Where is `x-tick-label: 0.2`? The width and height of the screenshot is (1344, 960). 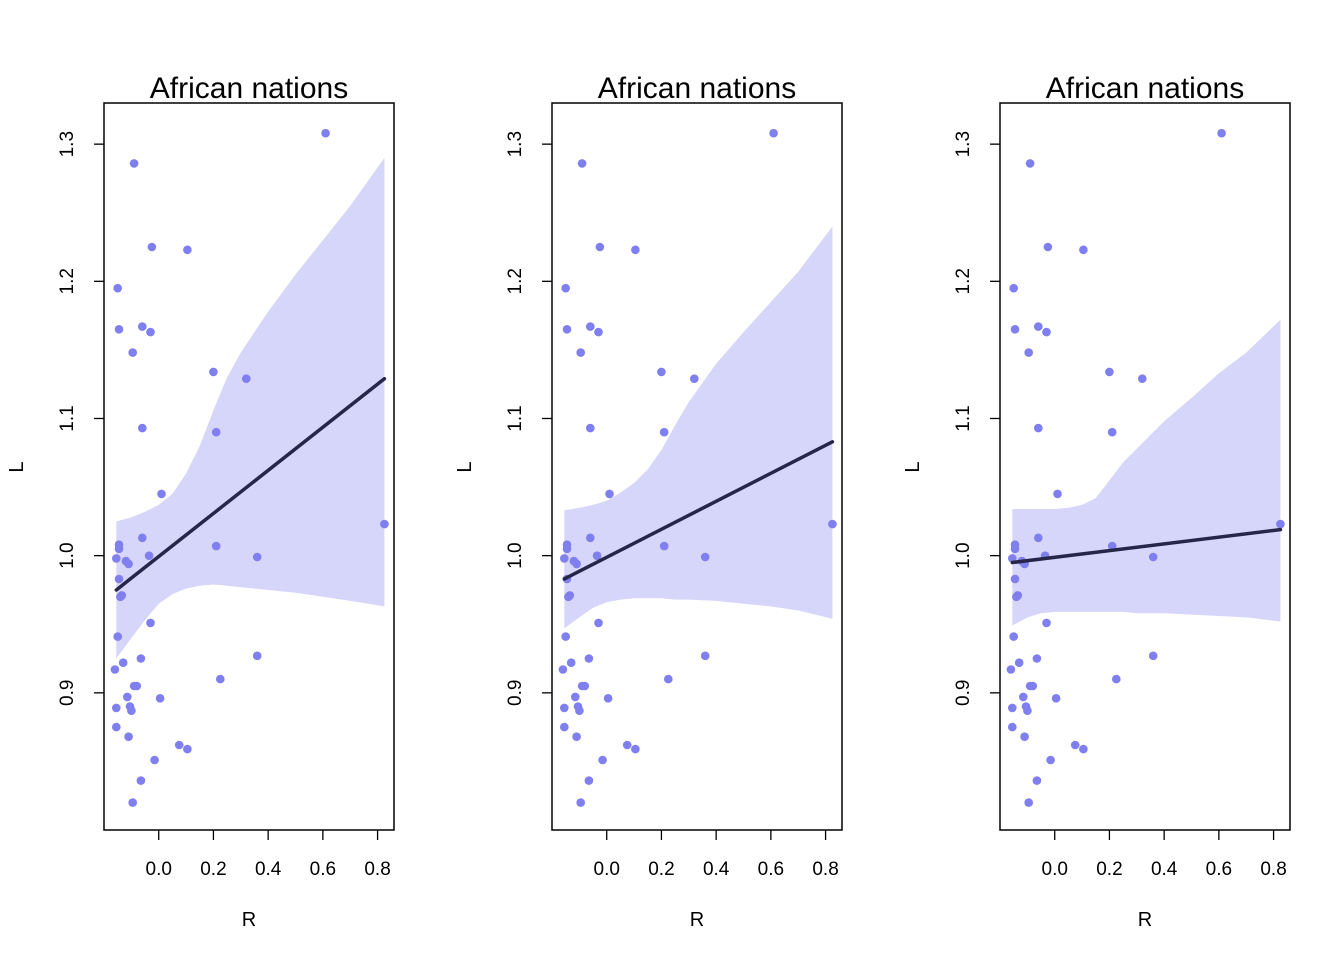 x-tick-label: 0.2 is located at coordinates (213, 869).